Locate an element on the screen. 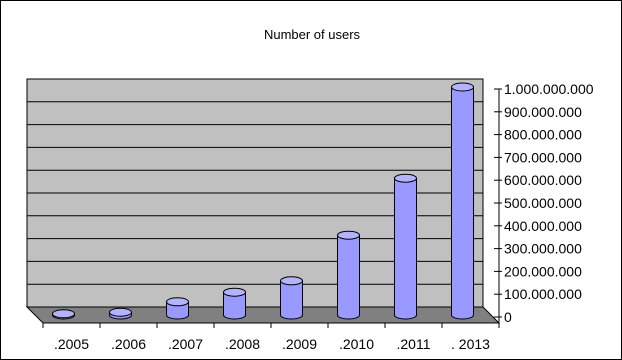 This screenshot has height=360, width=622. plot-floor is located at coordinates (263, 315).